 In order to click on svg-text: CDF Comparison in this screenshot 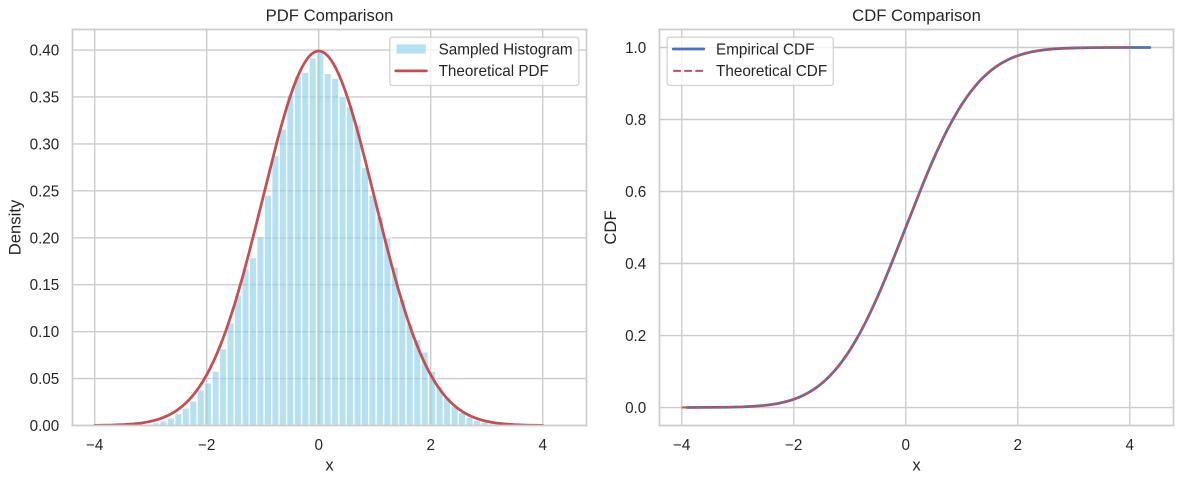, I will do `click(916, 15)`.